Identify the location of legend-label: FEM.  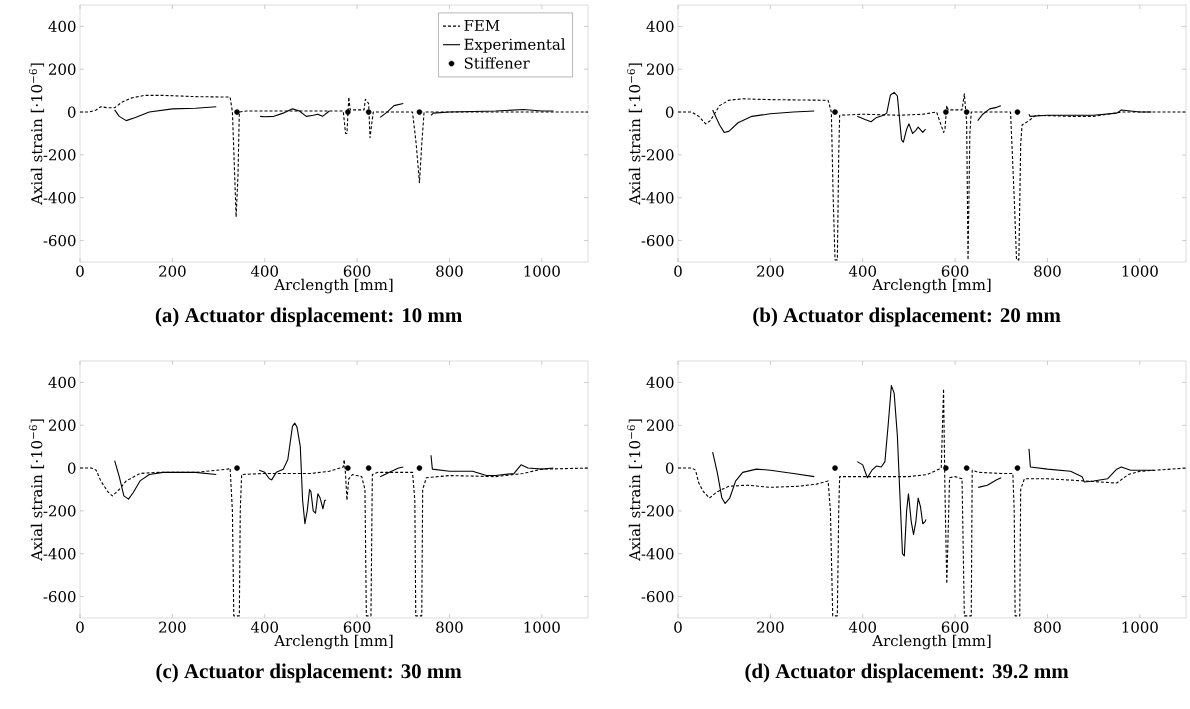
(482, 25).